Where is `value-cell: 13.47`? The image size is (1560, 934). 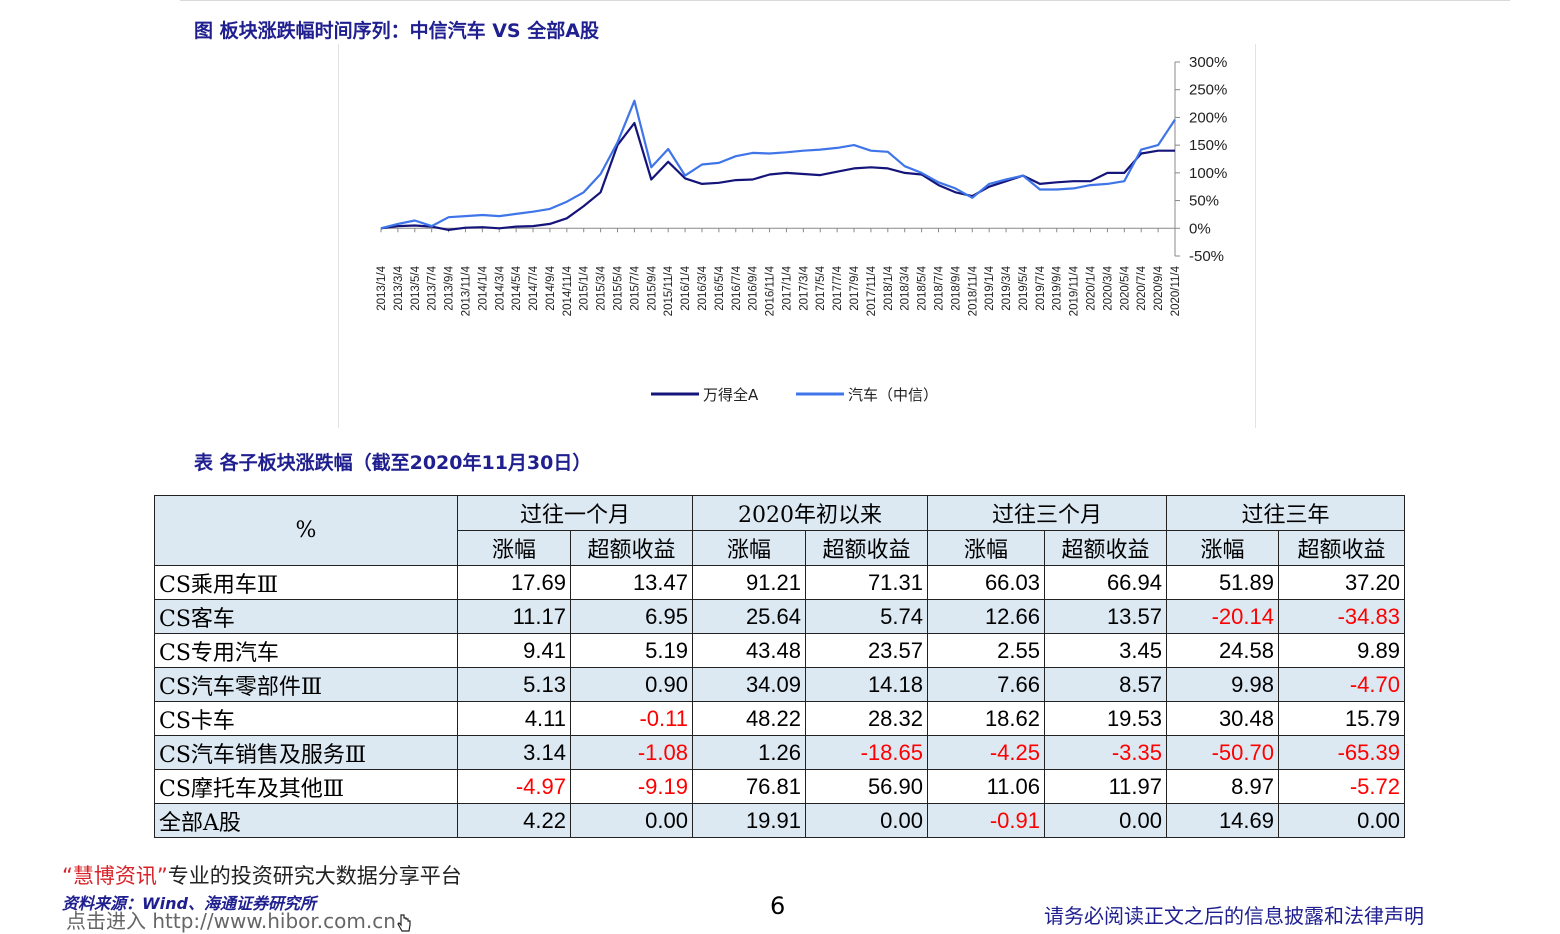 value-cell: 13.47 is located at coordinates (631, 582).